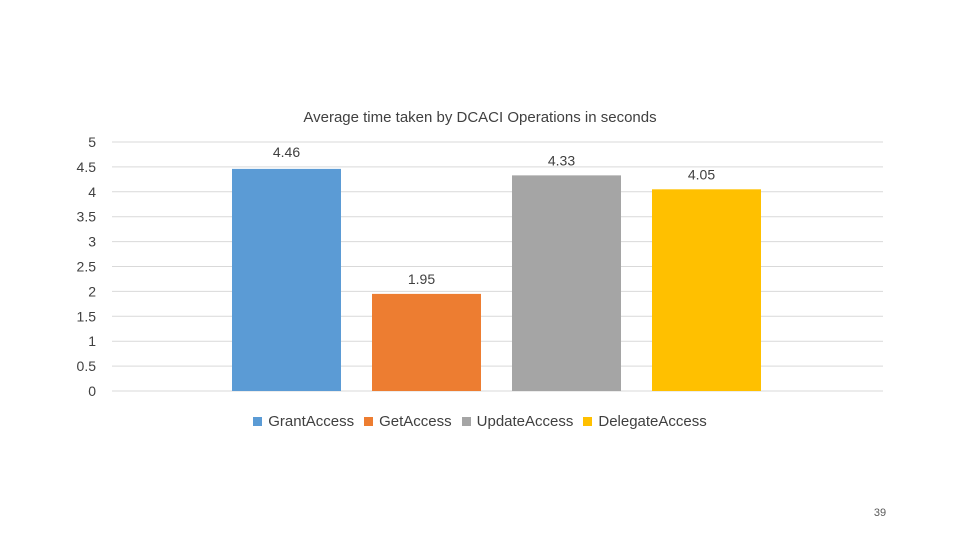 The image size is (960, 540). Describe the element at coordinates (421, 279) in the screenshot. I see `data-label-getaccess: 1.95` at that location.